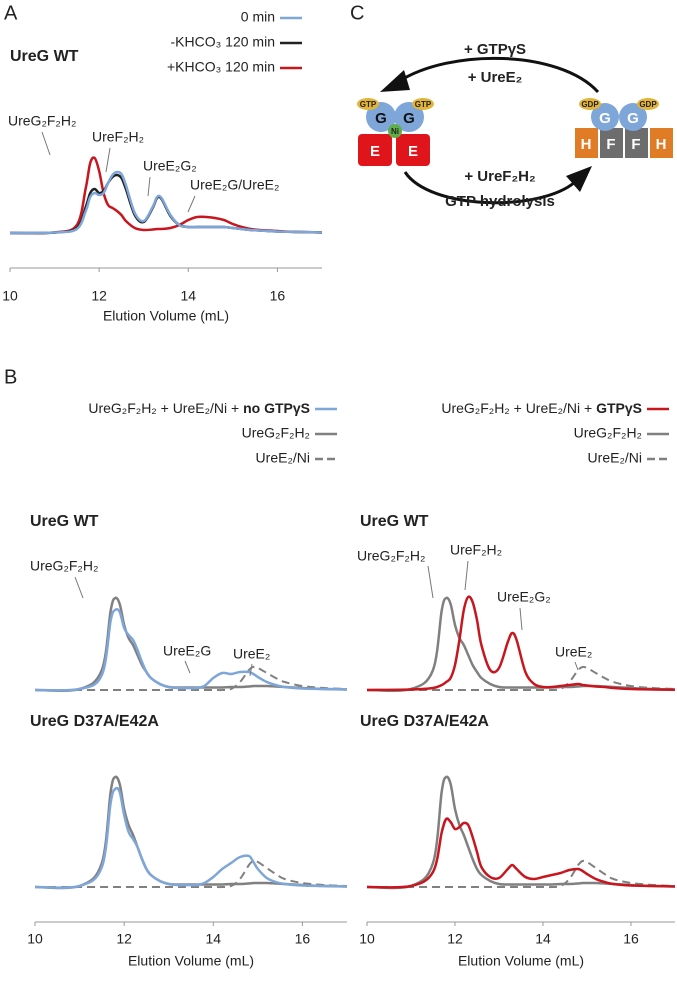 The height and width of the screenshot is (991, 677). Describe the element at coordinates (10, 377) in the screenshot. I see `panel-label: B` at that location.